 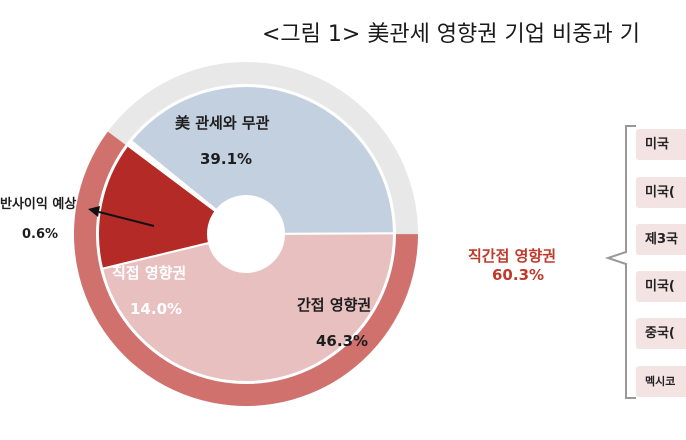 I want to click on legend-box-3: 제3국, so click(x=661, y=239).